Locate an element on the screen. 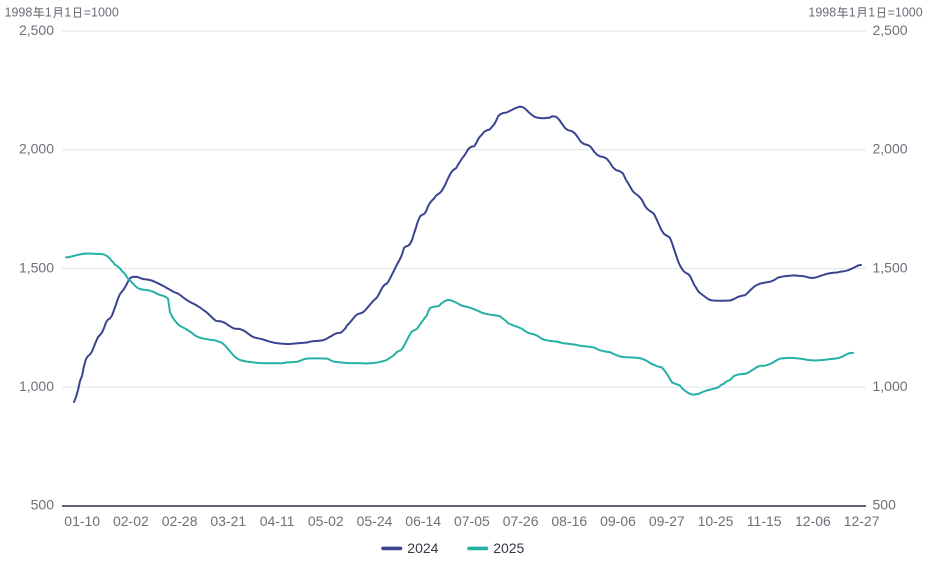 This screenshot has height=563, width=928. svg-text: 07-26 is located at coordinates (521, 521).